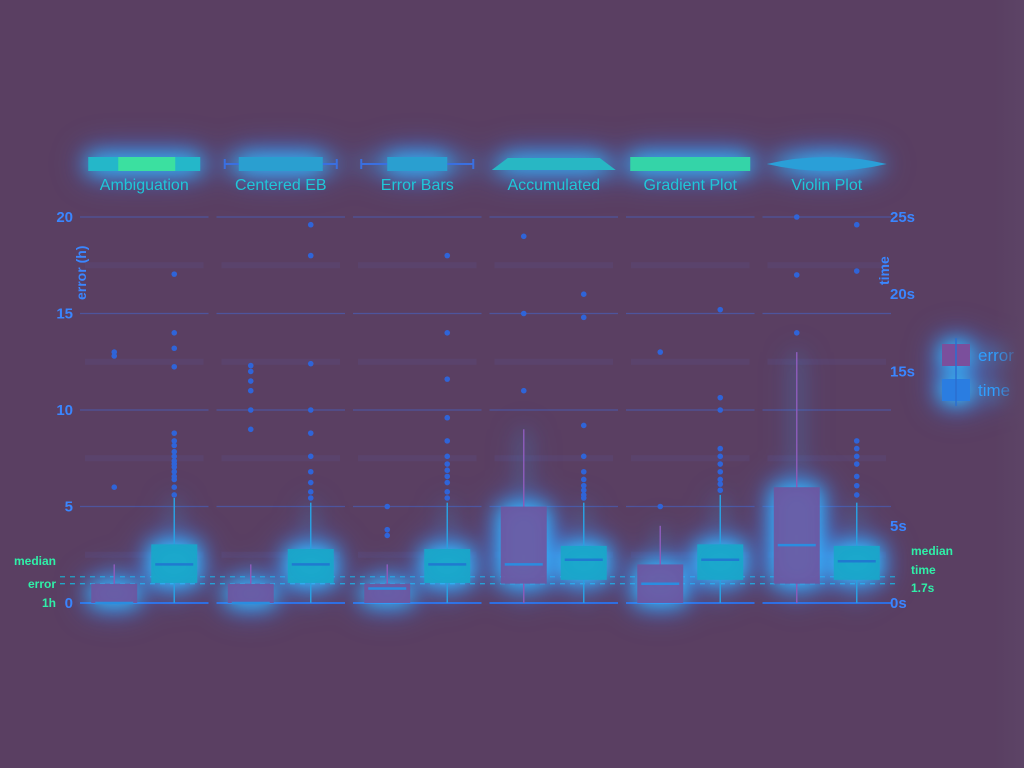 The image size is (1024, 768). I want to click on left-tick-label: 5, so click(69, 507).